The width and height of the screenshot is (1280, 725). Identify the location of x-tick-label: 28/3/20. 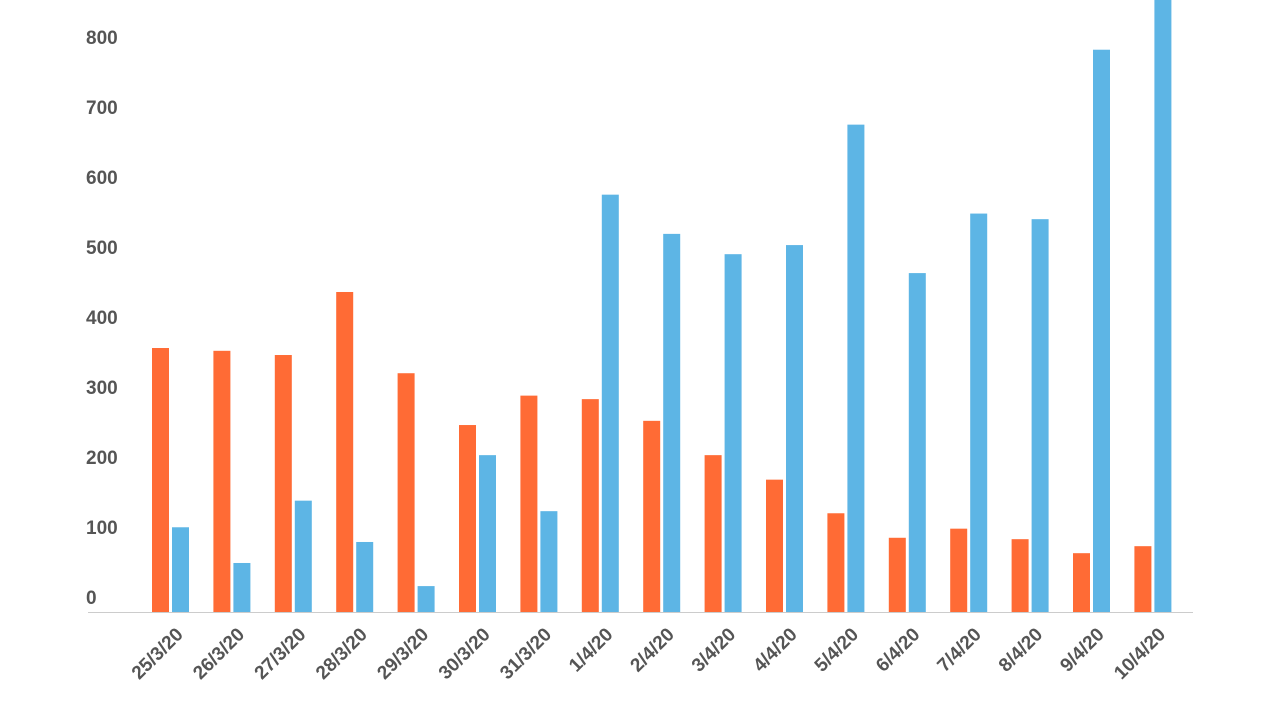
(342, 654).